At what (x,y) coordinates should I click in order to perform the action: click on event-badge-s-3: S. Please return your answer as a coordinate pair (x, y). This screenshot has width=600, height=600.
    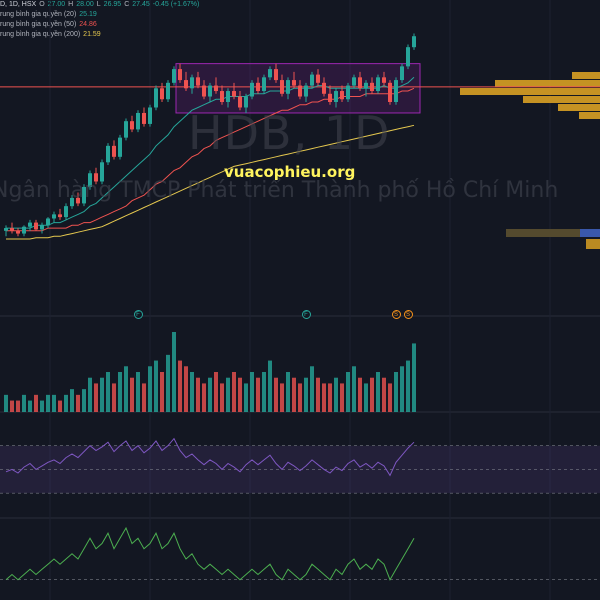
    Looking at the image, I should click on (408, 314).